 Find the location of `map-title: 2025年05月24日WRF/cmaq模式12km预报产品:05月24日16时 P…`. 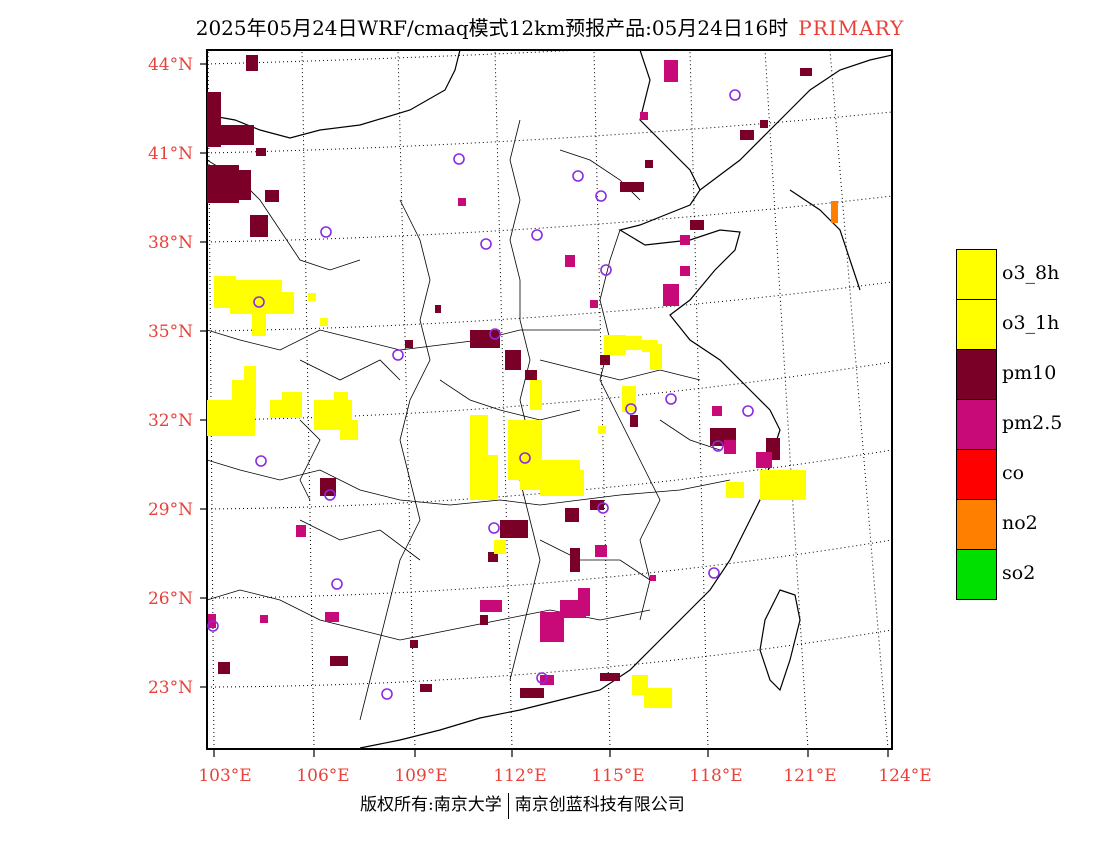

map-title: 2025年05月24日WRF/cmaq模式12km预报产品:05月24日16时 P… is located at coordinates (550, 26).